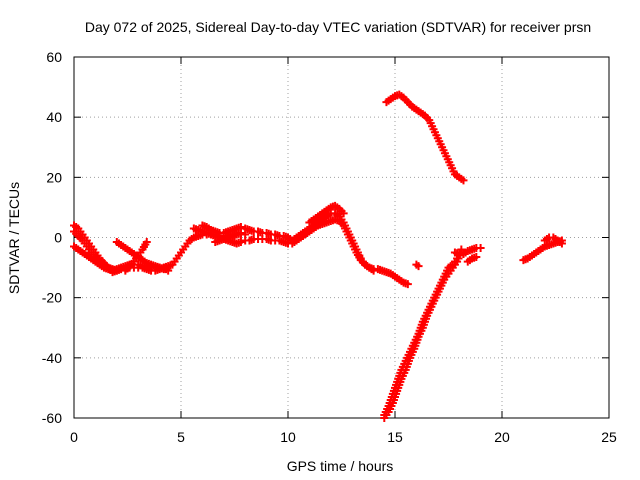 The image size is (640, 480). What do you see at coordinates (502, 437) in the screenshot?
I see `x-tick-label: 20` at bounding box center [502, 437].